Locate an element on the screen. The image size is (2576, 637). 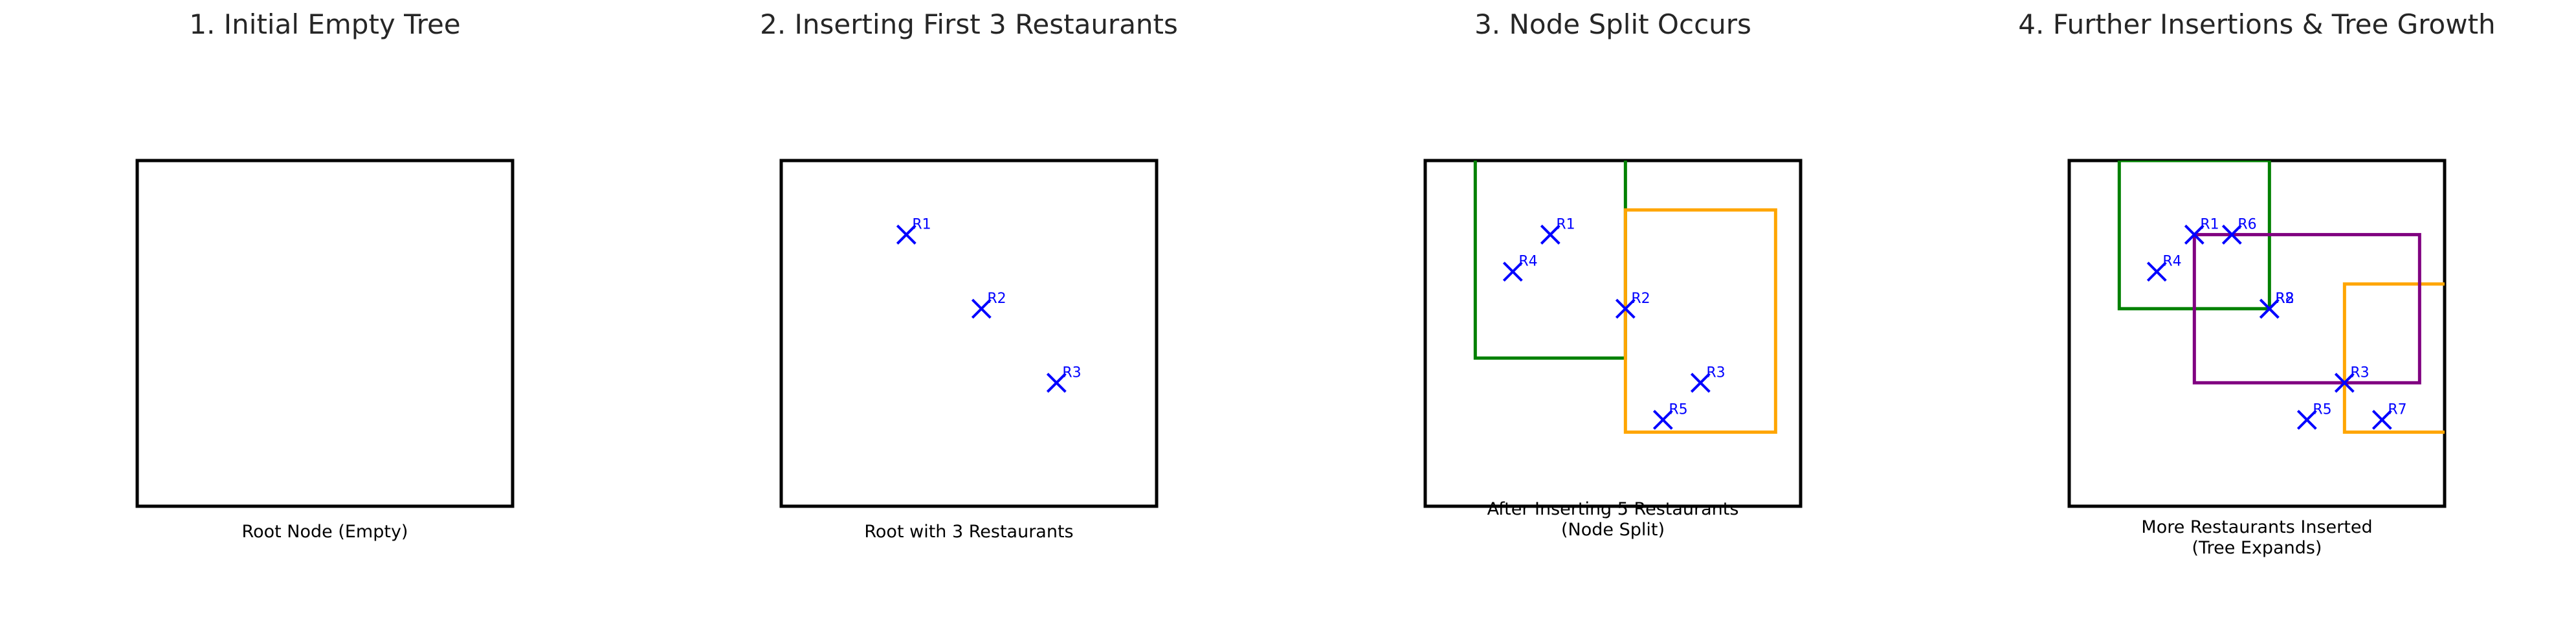
panel-caption: After Inserting 5 Restaurants is located at coordinates (1613, 509).